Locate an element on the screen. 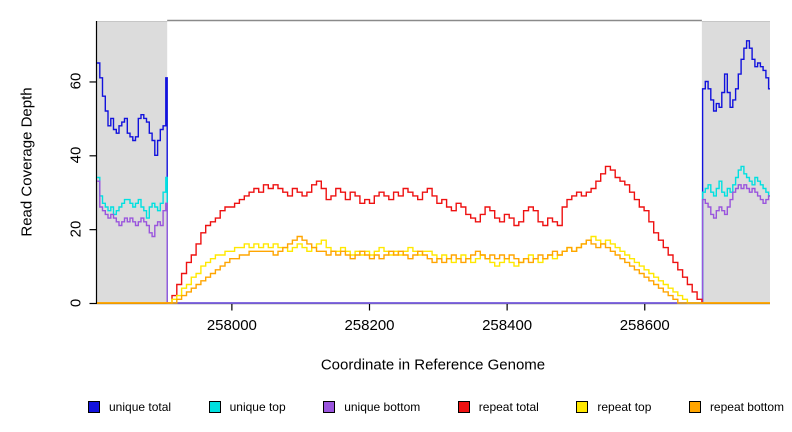 The image size is (792, 432). series-path-repeat-bottom is located at coordinates (433, 269).